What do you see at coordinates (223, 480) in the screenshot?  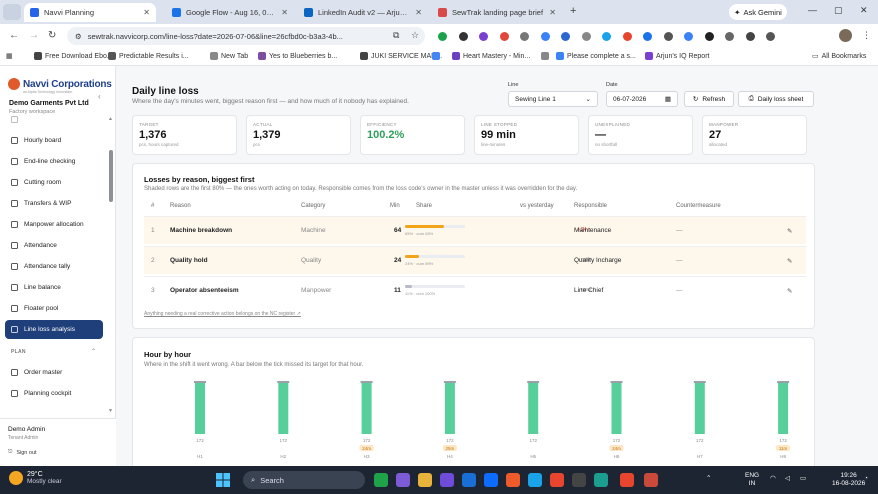 I see `windows-start-icon` at bounding box center [223, 480].